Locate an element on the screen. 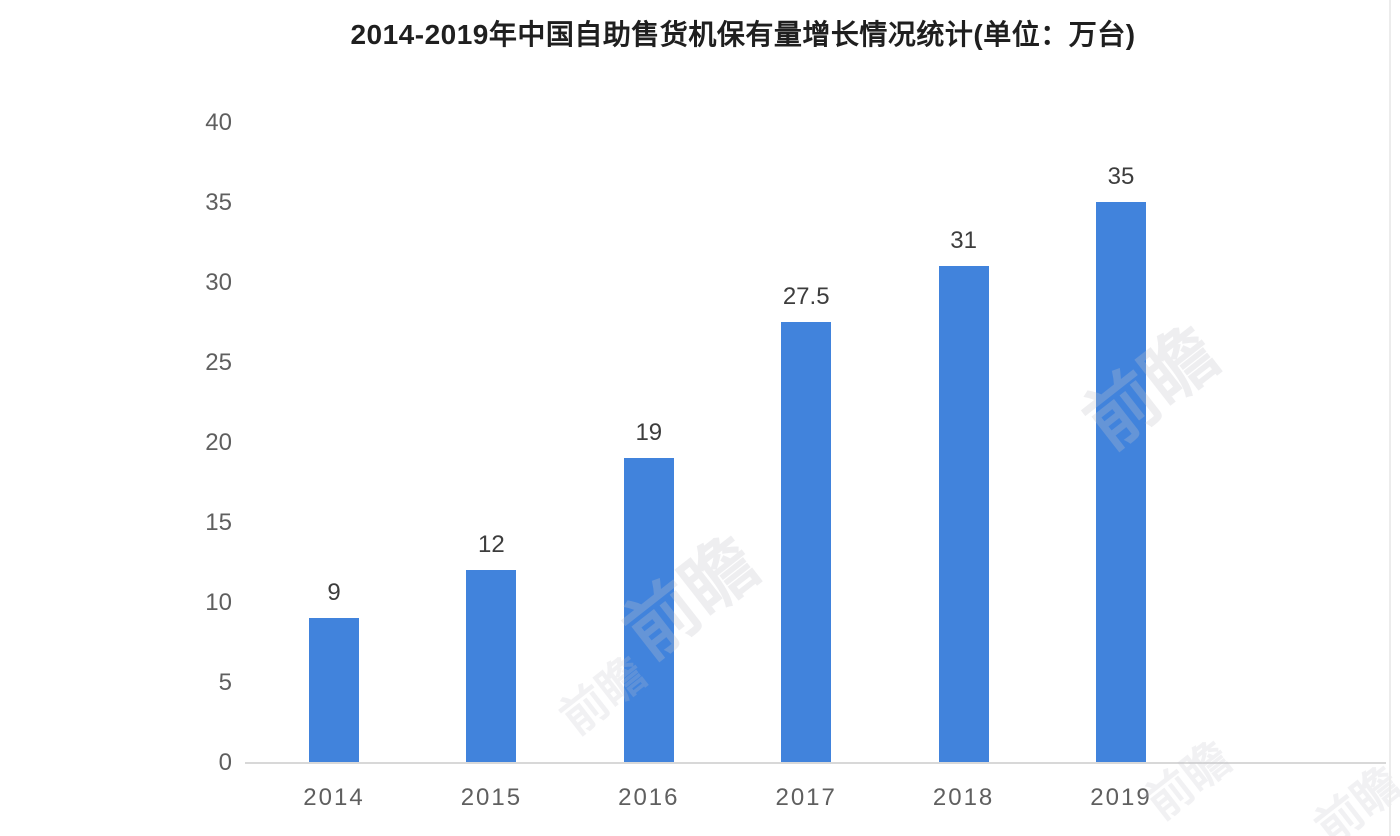 The width and height of the screenshot is (1400, 836). bar-value-label: 35 is located at coordinates (1121, 176).